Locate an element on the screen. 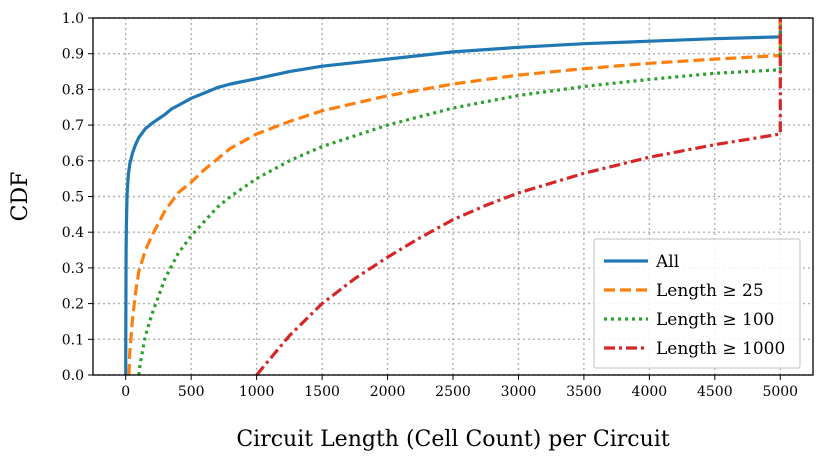  x-tick-label: 4000 is located at coordinates (650, 392).